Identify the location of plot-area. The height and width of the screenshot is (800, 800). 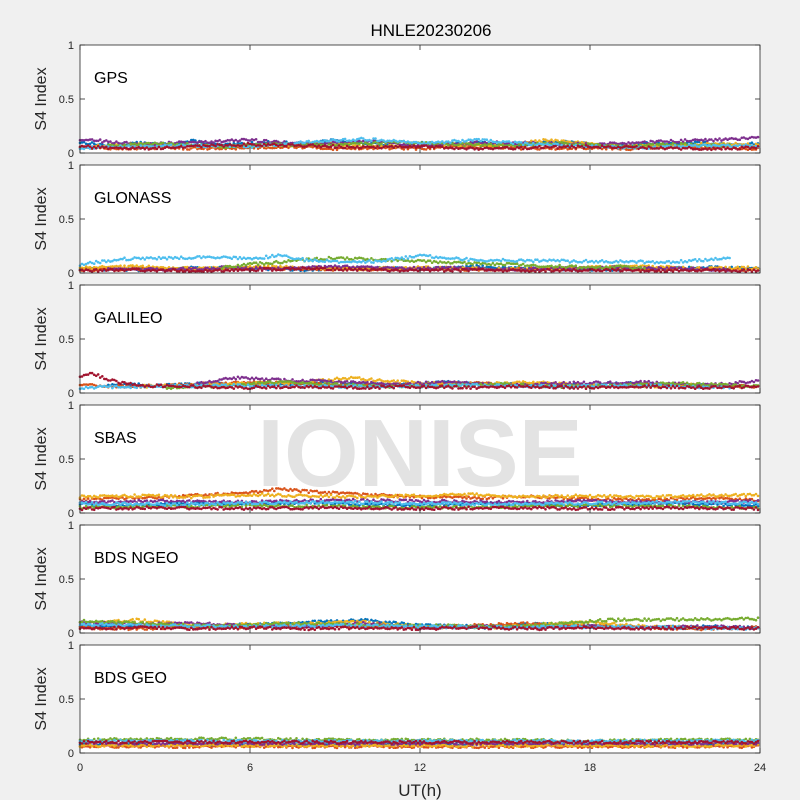
(420, 99).